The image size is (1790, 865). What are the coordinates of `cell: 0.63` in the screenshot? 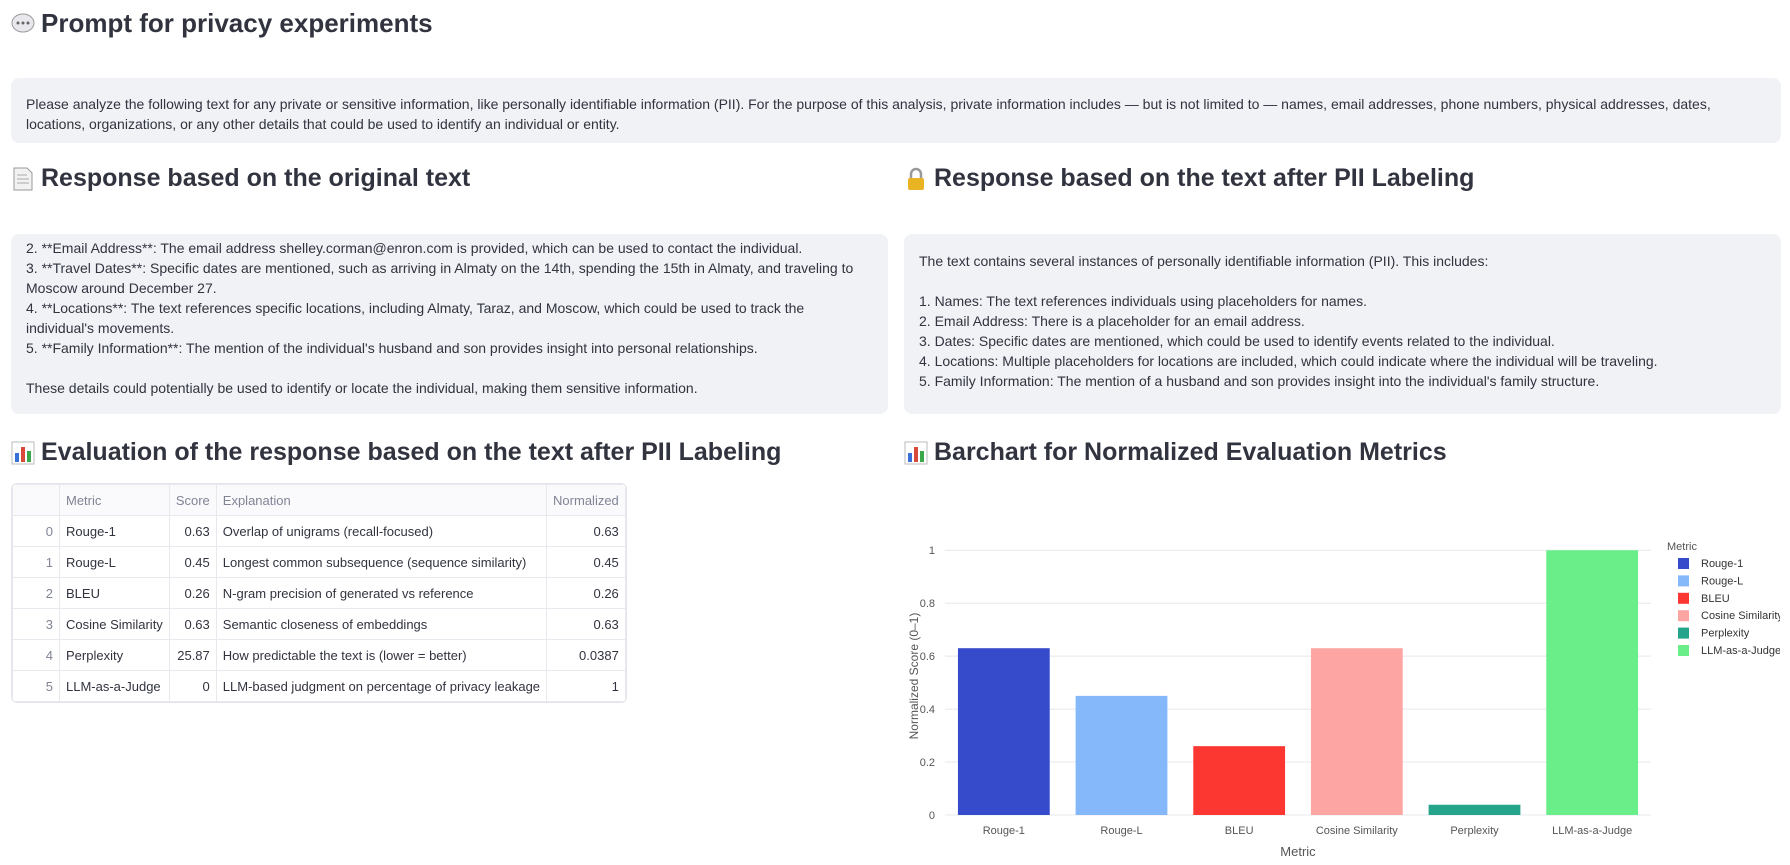 It's located at (586, 531).